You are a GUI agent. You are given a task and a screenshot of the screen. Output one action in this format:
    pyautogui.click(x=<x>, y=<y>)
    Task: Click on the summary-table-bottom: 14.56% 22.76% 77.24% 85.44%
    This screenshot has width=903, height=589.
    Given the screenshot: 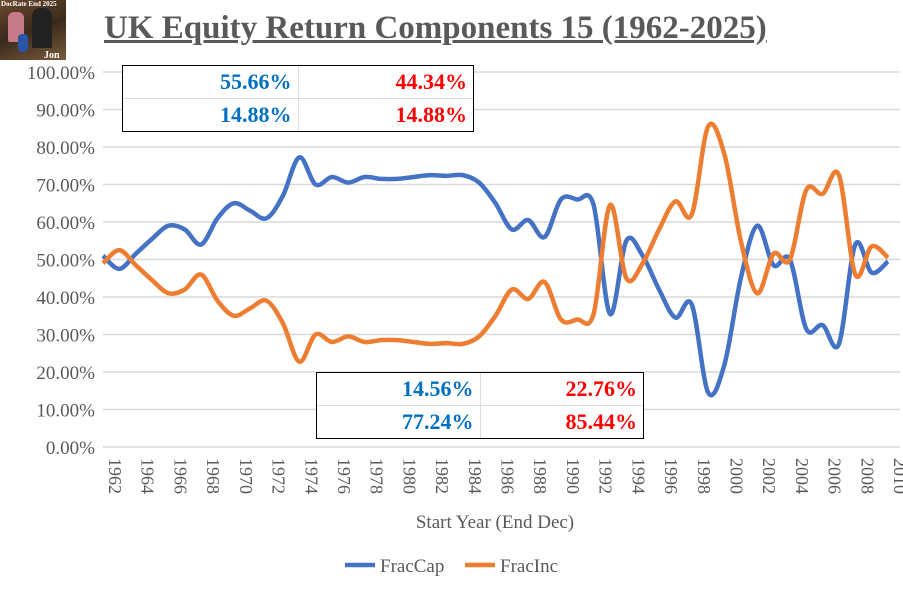 What is the action you would take?
    pyautogui.click(x=480, y=405)
    